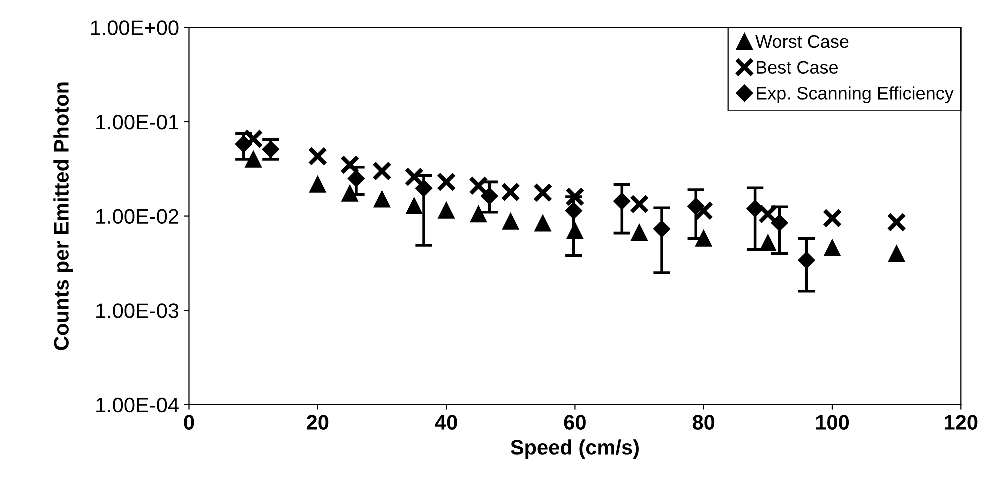 This screenshot has width=996, height=503. I want to click on x-tick-label: 80, so click(703, 422).